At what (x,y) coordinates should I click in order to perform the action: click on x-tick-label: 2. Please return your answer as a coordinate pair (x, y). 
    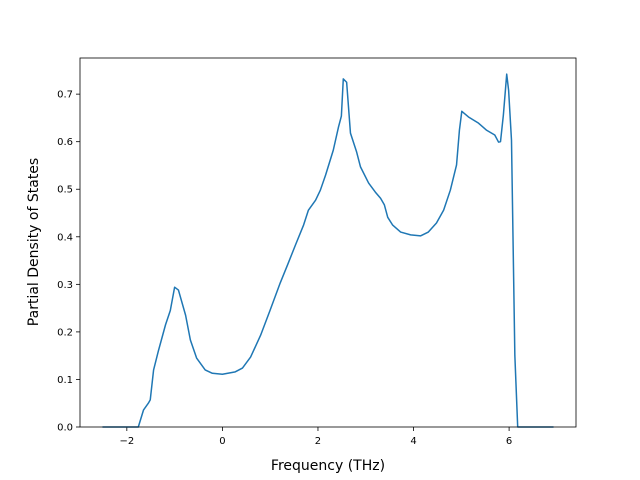
    Looking at the image, I should click on (318, 441).